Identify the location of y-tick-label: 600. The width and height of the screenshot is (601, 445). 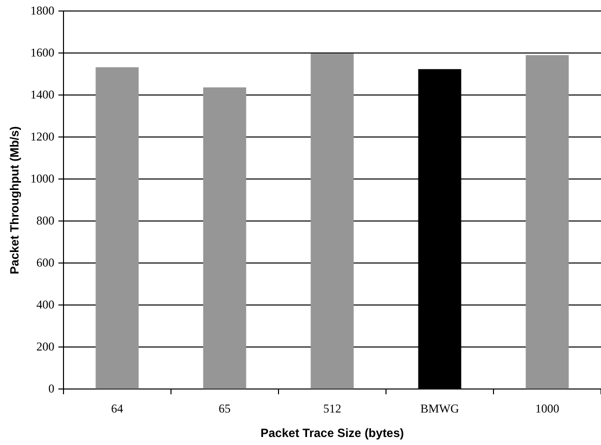
(45, 262).